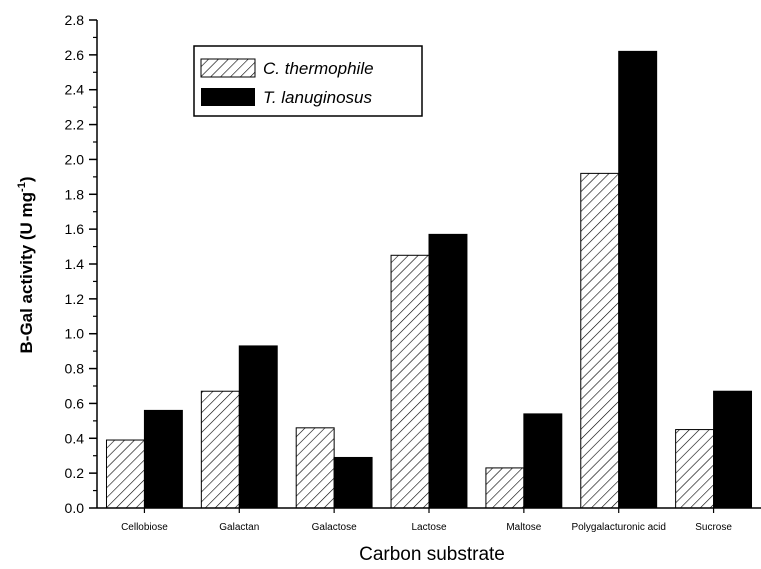 The height and width of the screenshot is (569, 761). I want to click on y-tick-label: 1.4, so click(75, 264).